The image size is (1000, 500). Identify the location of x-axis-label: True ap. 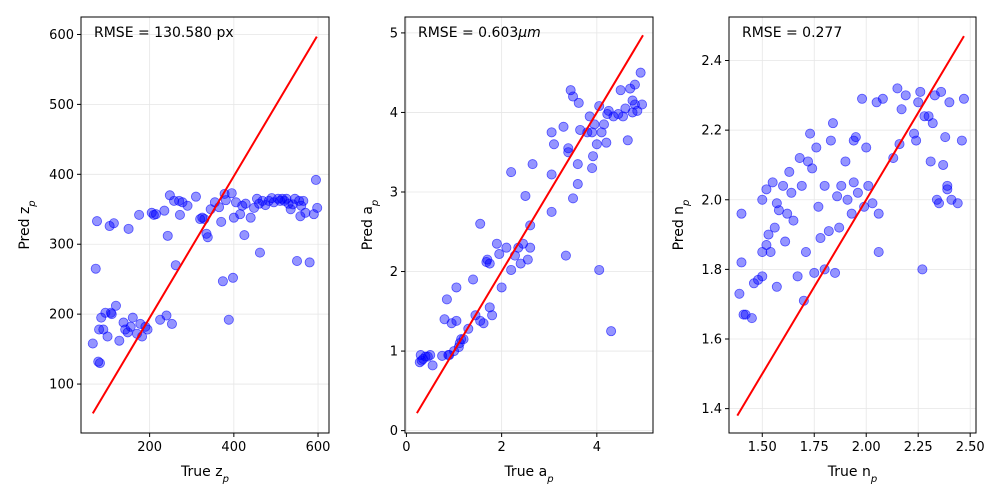
(528, 474).